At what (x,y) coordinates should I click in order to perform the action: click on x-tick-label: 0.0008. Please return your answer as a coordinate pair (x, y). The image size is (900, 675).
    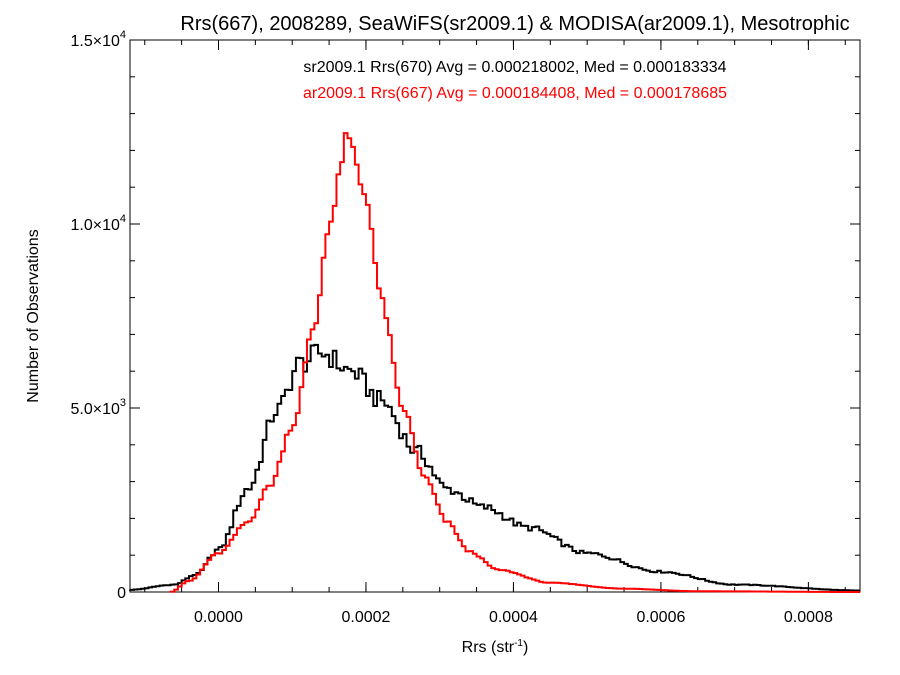
    Looking at the image, I should click on (808, 617).